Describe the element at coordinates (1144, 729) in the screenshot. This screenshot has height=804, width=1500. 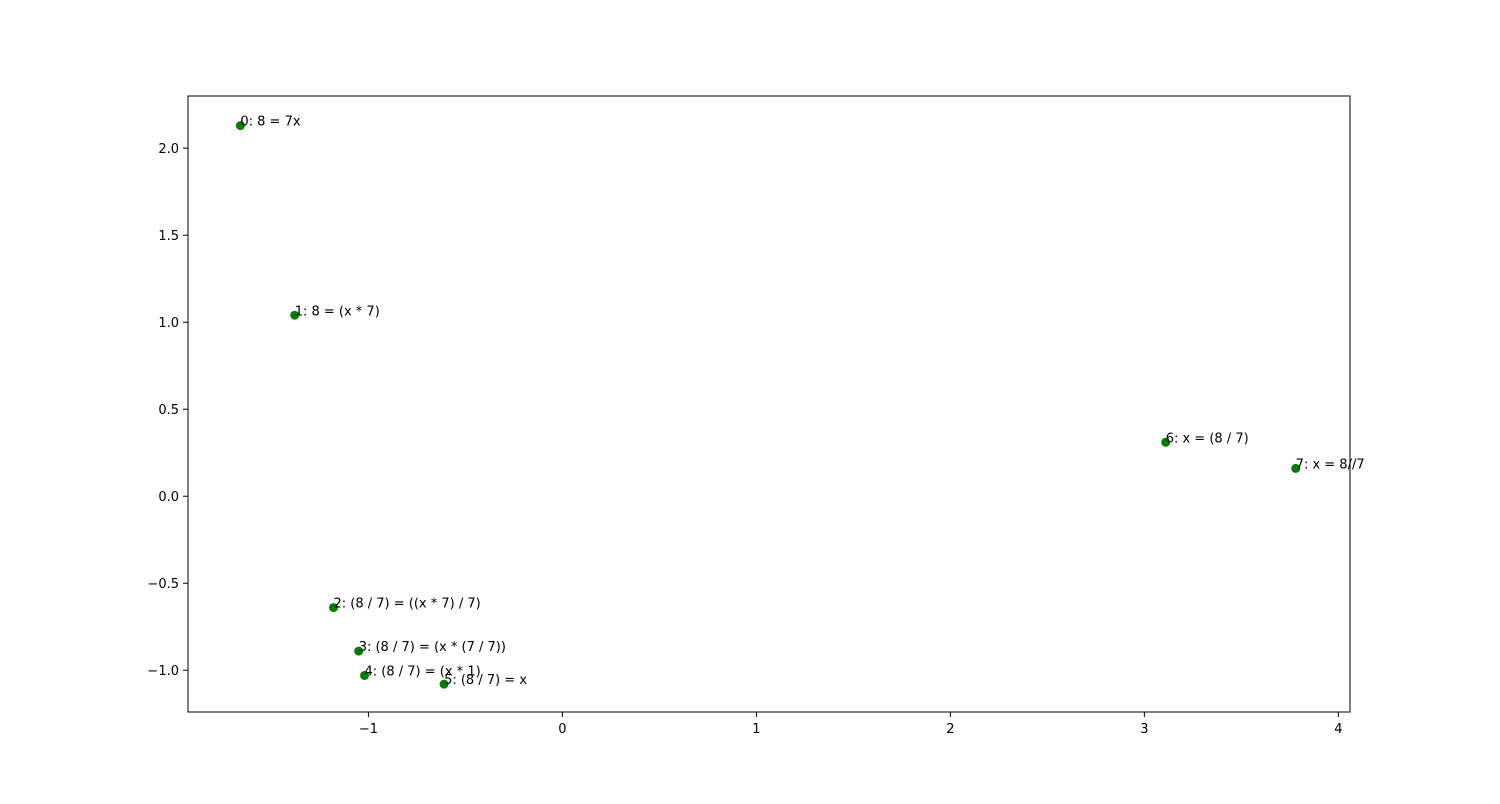
I see `x-tick-label: 3` at that location.